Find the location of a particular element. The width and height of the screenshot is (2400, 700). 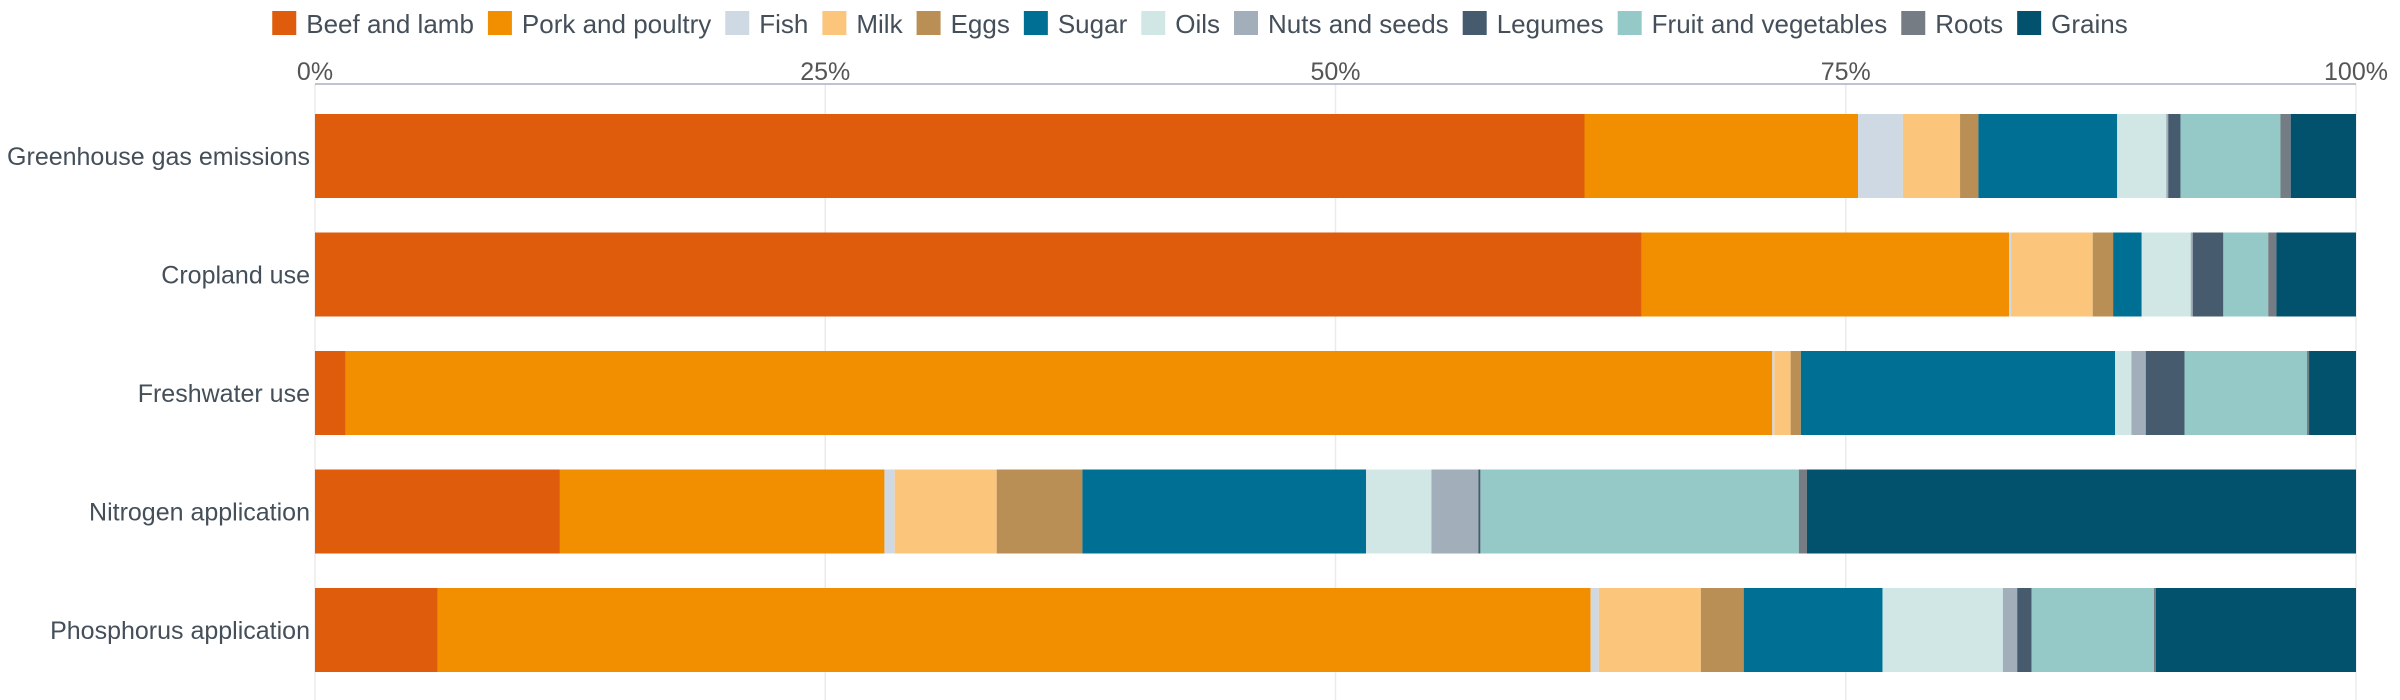

legend-label: Beef and lamb is located at coordinates (390, 24).